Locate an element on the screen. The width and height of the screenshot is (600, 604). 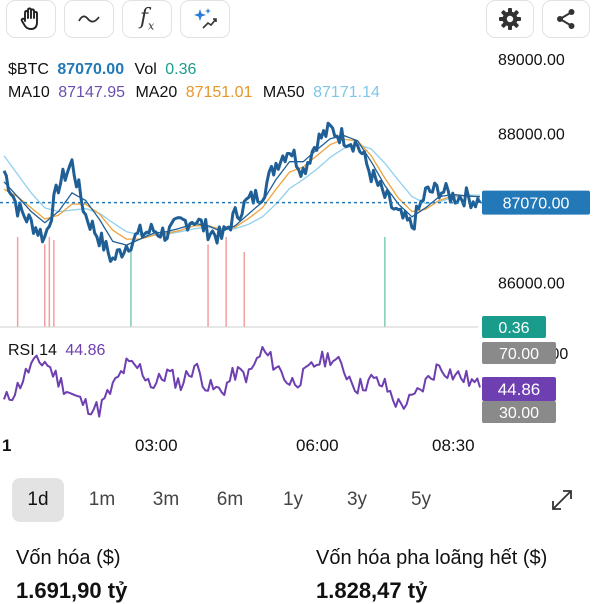
svg-text: 87070.00 is located at coordinates (536, 204).